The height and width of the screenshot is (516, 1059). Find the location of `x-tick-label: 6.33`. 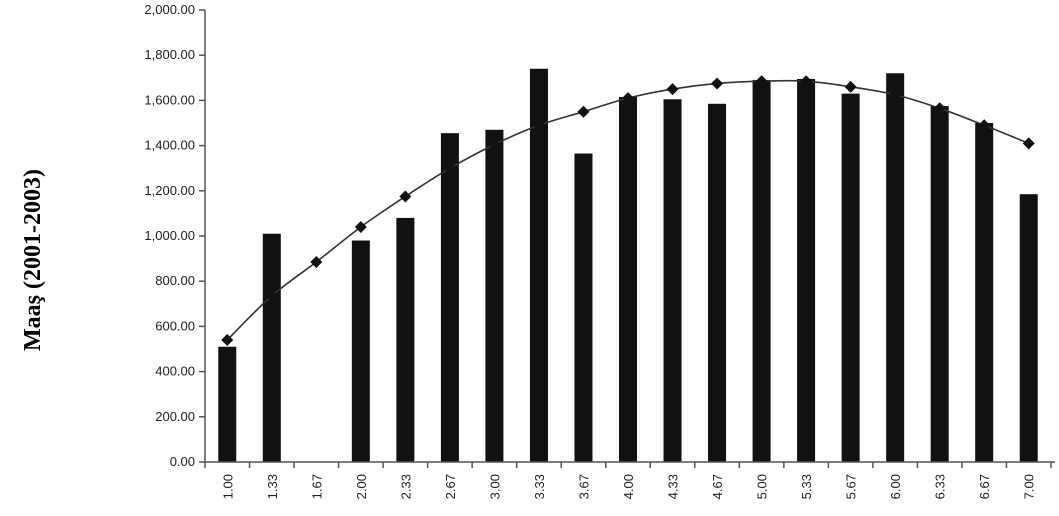

x-tick-label: 6.33 is located at coordinates (940, 486).